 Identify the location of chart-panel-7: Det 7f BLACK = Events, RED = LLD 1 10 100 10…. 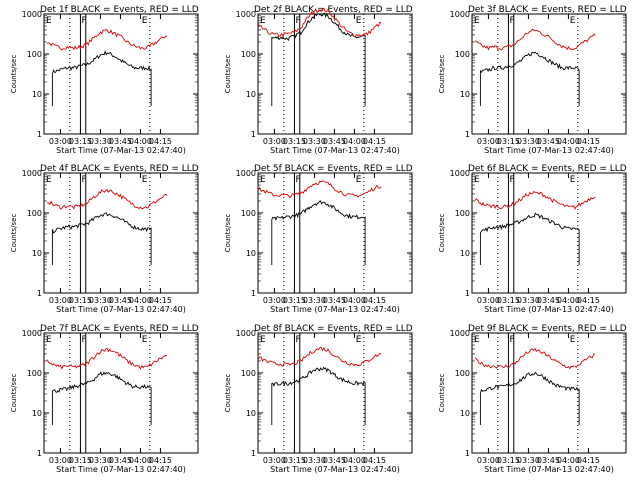
(104, 399).